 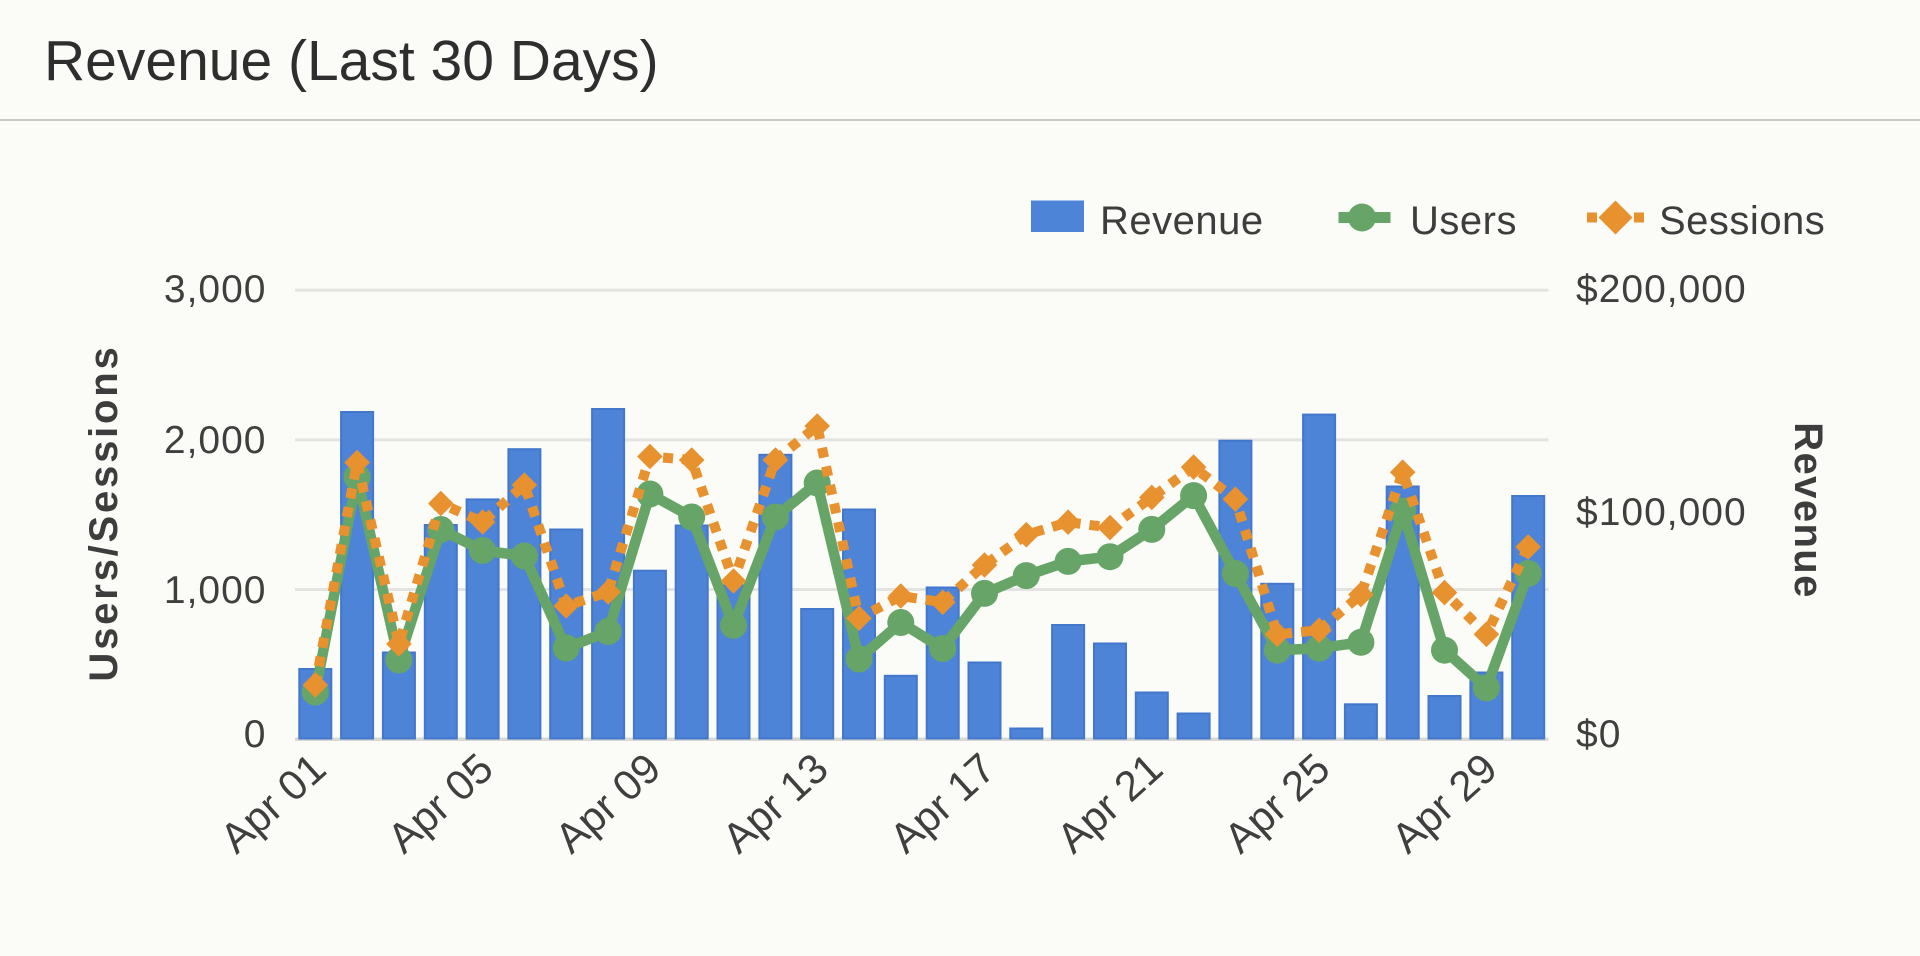 I want to click on svg-text: 2,000, so click(x=215, y=440).